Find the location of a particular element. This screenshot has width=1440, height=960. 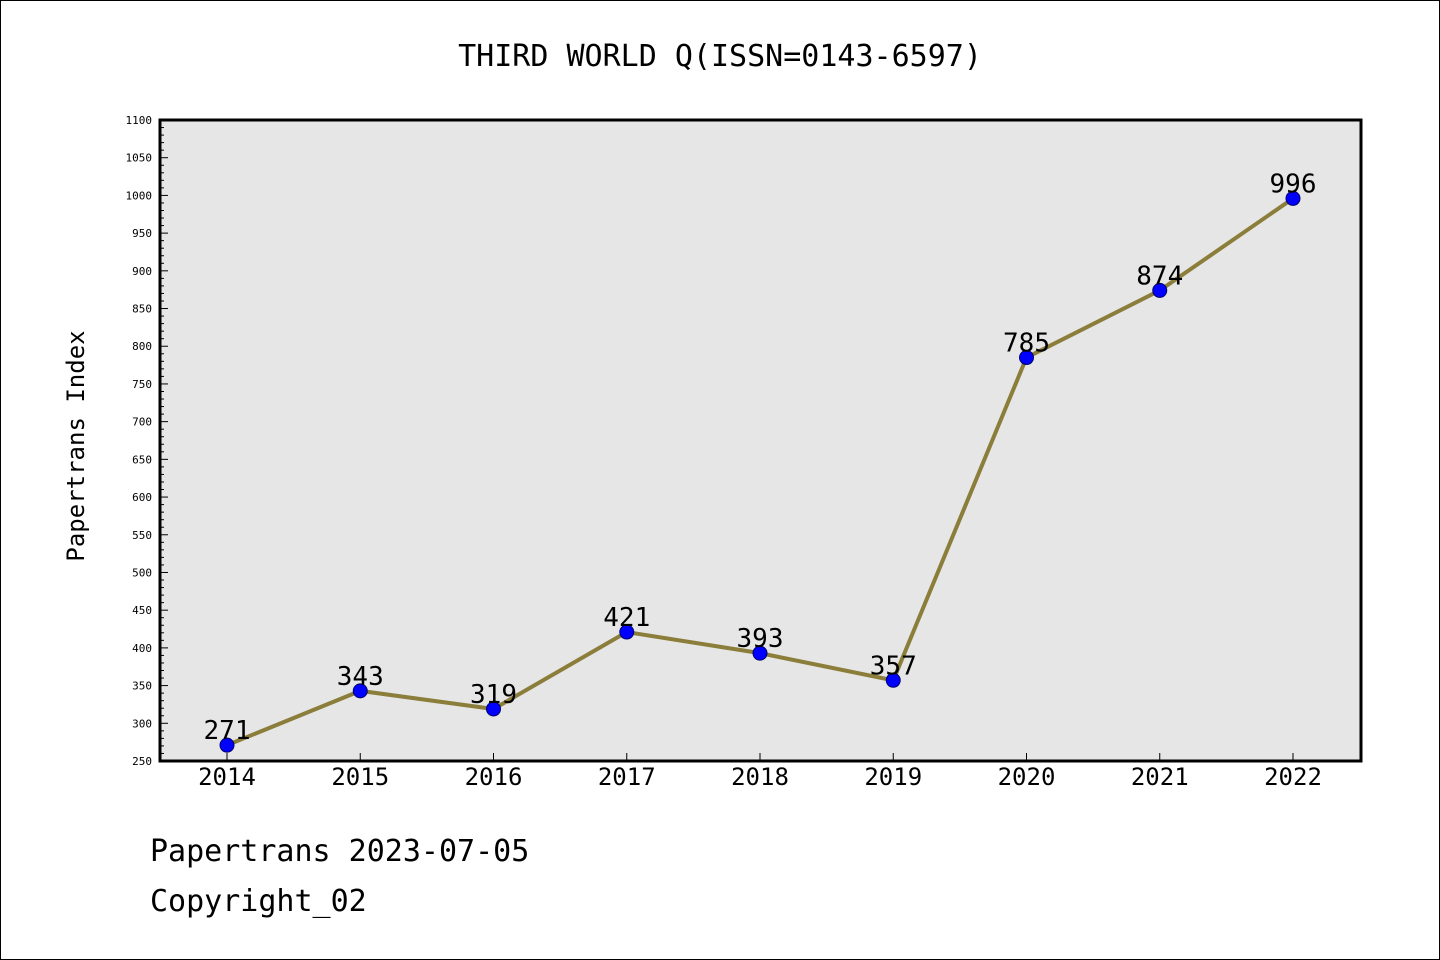

x-axis-ticks: 2014 2015 2016 2017 2018 2019 2020 2021 2022 is located at coordinates (760, 772).